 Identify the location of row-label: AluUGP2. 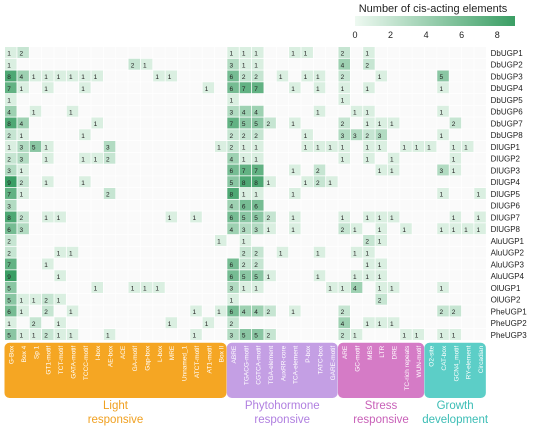
(508, 253).